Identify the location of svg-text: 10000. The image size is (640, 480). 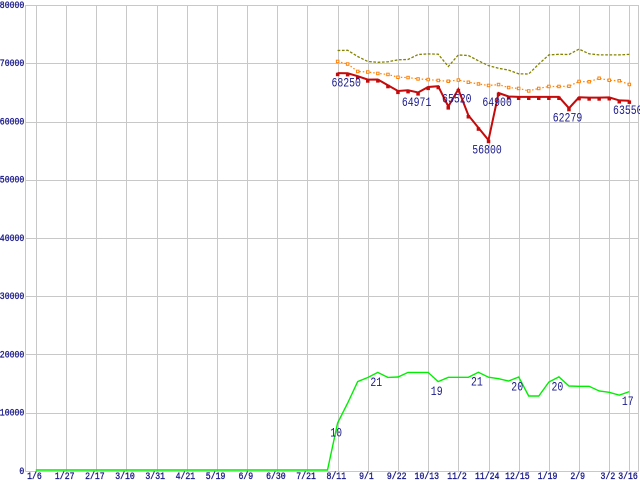
(12, 414).